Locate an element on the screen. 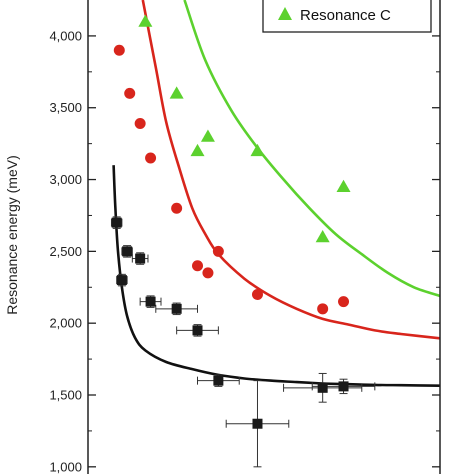 This screenshot has width=474, height=474. y-tick-label-2: 2,000 is located at coordinates (65, 323).